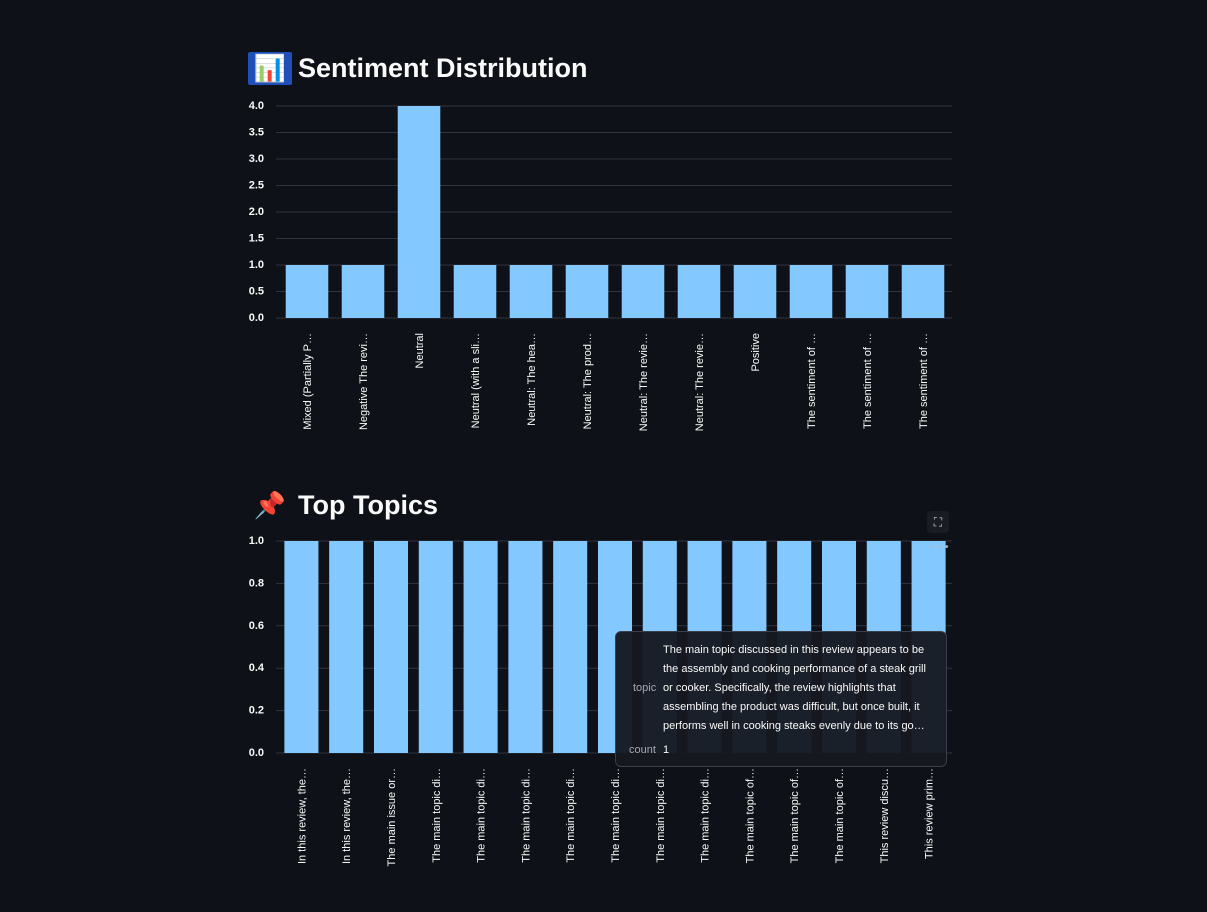 The height and width of the screenshot is (912, 1207). I want to click on y-tick-label: 3.5, so click(256, 133).